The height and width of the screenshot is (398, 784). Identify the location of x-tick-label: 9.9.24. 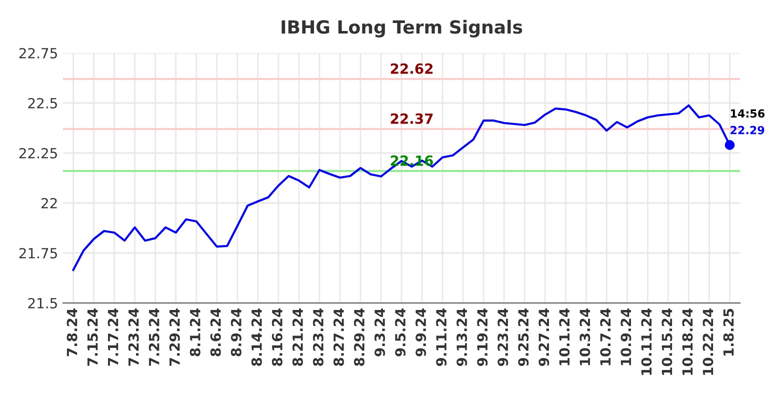
(421, 332).